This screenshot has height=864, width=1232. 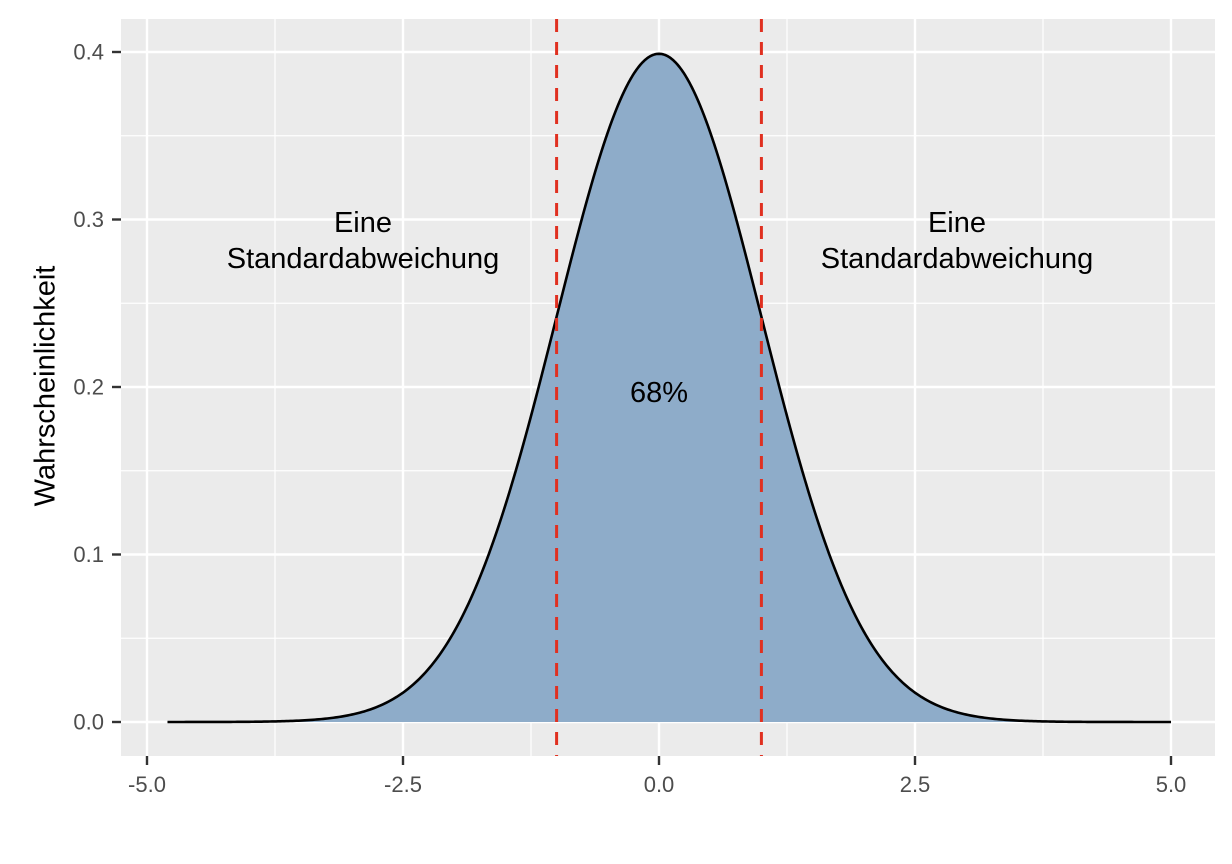 What do you see at coordinates (957, 259) in the screenshot?
I see `annotation-right-line2: Standardabweichung` at bounding box center [957, 259].